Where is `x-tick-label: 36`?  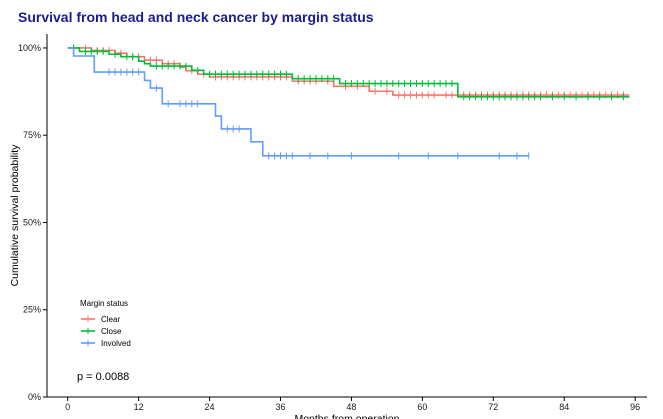 x-tick-label: 36 is located at coordinates (280, 407).